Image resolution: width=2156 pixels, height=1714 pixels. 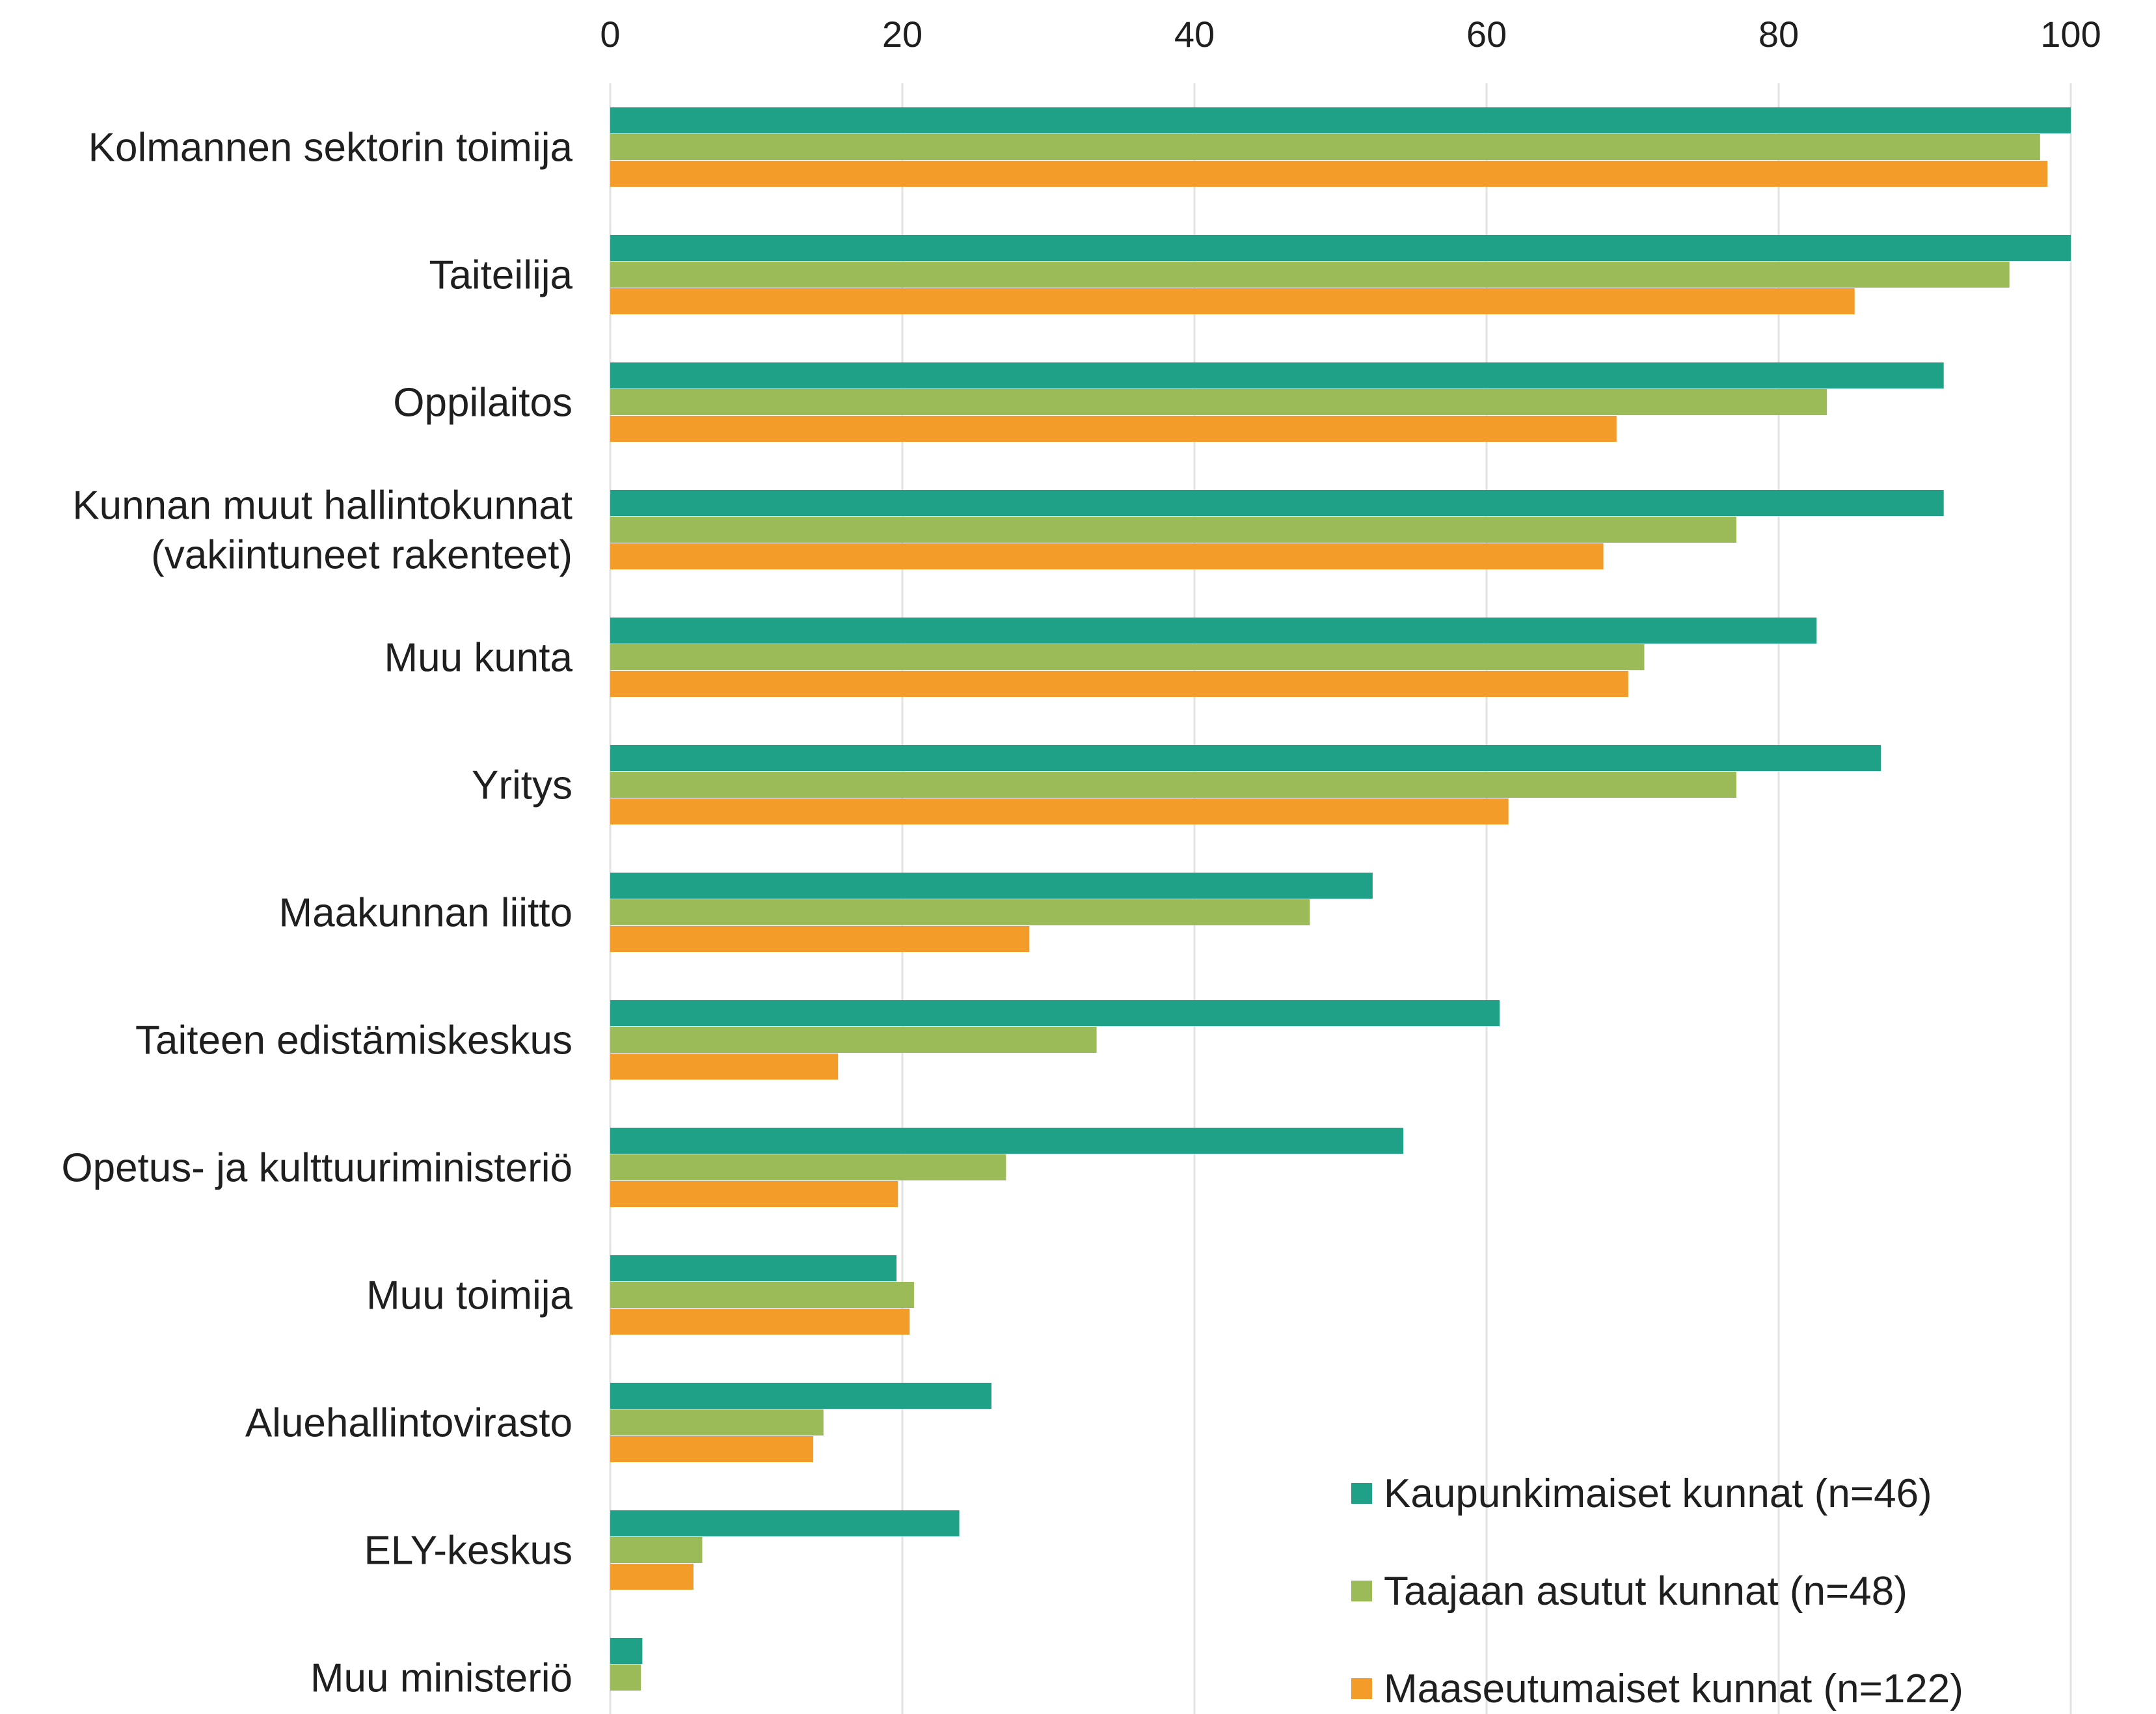 I want to click on x-tick-label: 60, so click(x=1486, y=34).